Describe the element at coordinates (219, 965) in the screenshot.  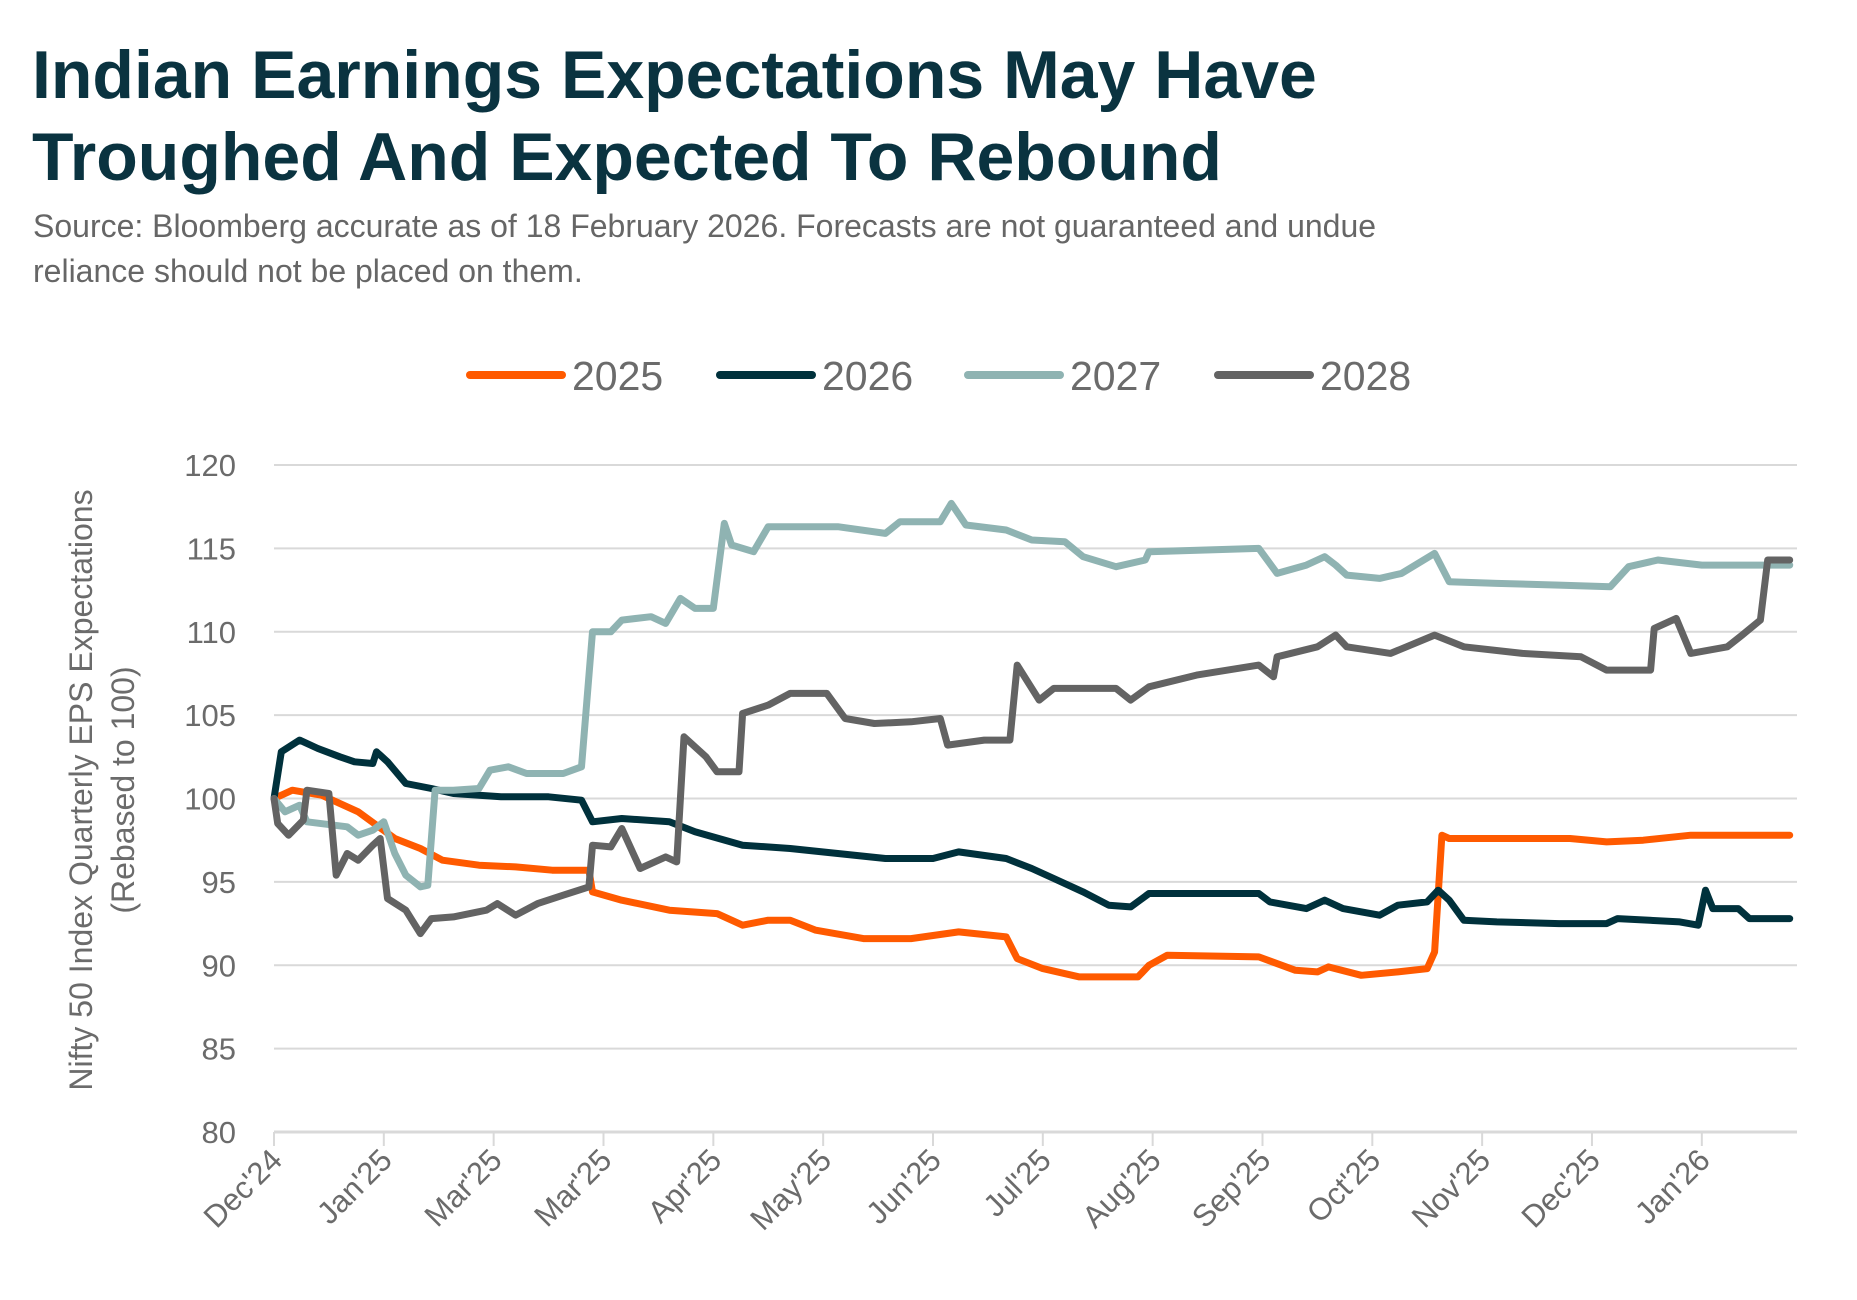
I see `y-tick-label: 90` at that location.